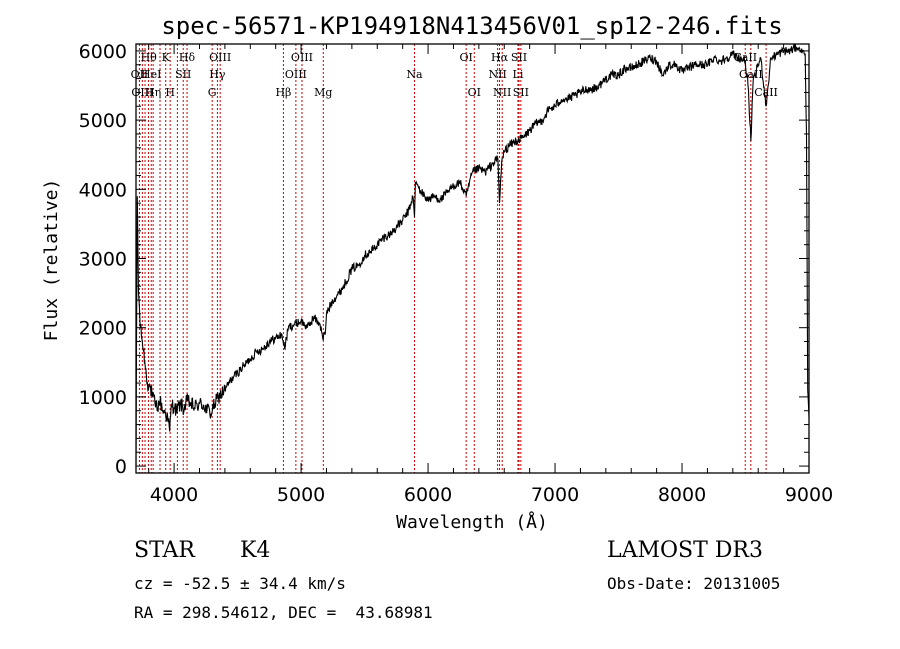 This screenshot has width=900, height=649. What do you see at coordinates (103, 52) in the screenshot?
I see `y-tick-label: 6000` at bounding box center [103, 52].